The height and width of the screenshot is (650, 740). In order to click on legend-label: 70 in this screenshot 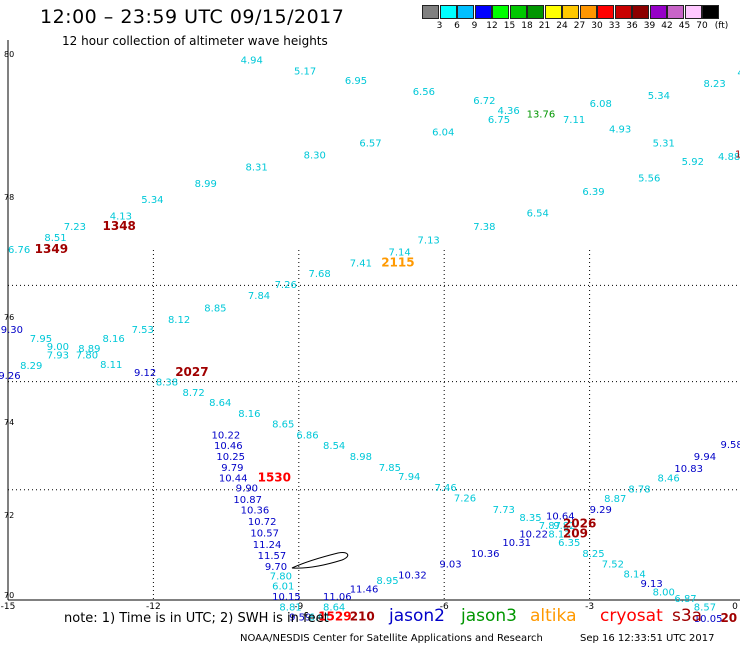, I will do `click(702, 26)`.